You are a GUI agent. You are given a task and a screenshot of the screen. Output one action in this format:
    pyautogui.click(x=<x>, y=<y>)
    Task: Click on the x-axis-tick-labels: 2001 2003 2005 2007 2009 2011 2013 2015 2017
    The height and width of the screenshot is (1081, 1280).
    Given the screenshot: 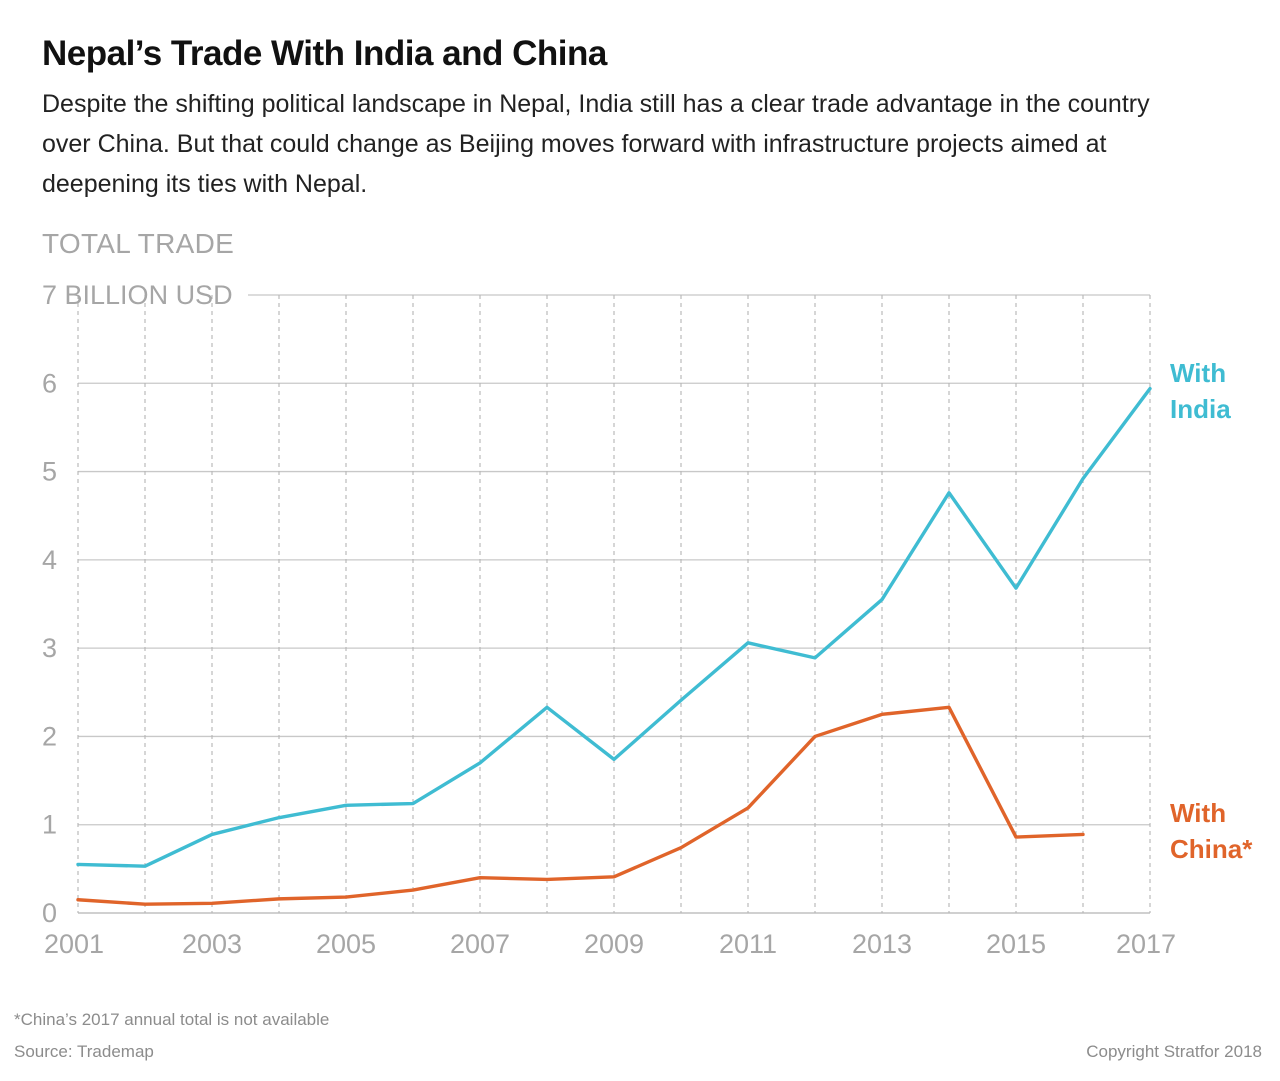 What is the action you would take?
    pyautogui.click(x=610, y=944)
    